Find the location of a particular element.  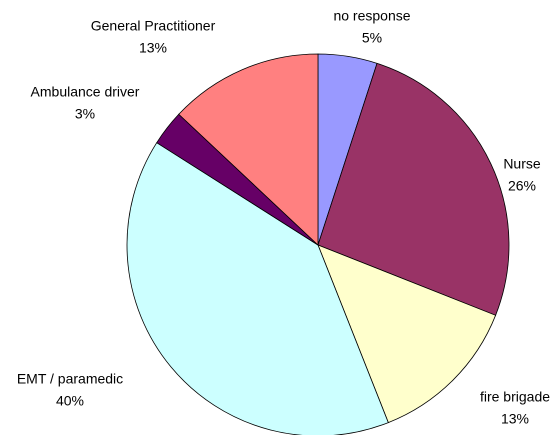

slice-label: fire brigade is located at coordinates (515, 397).